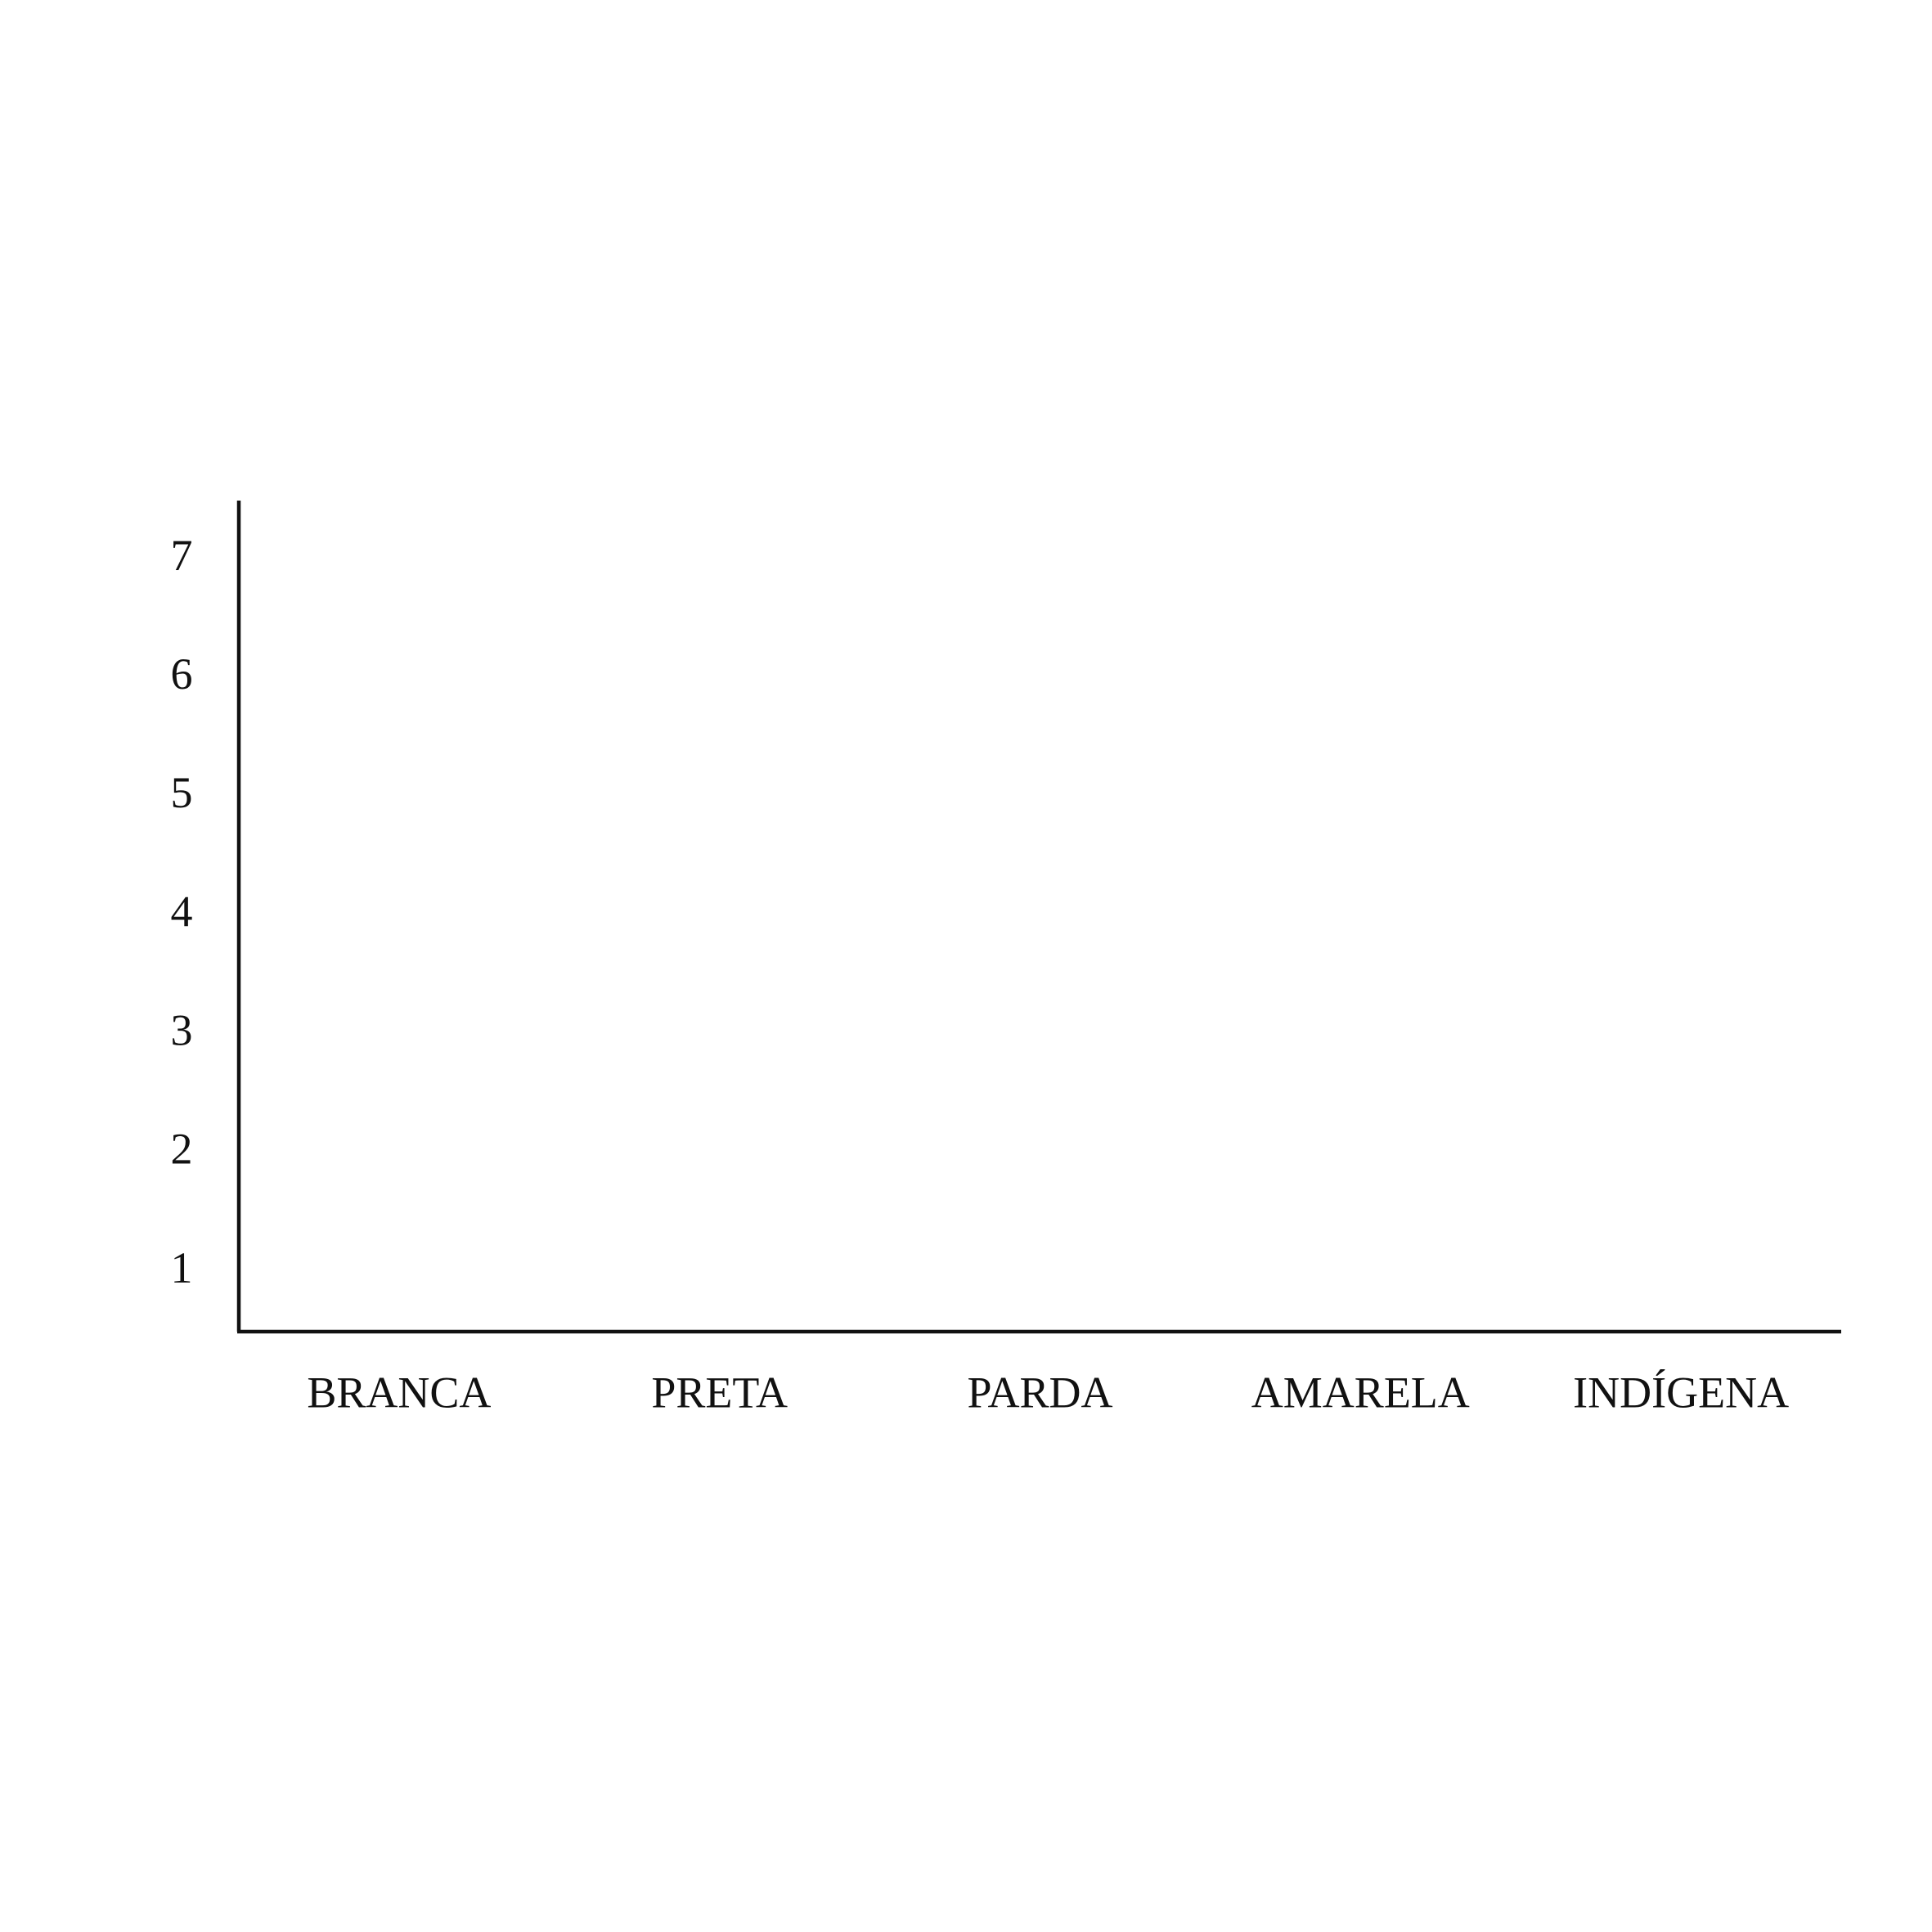 The width and height of the screenshot is (1932, 1932). What do you see at coordinates (720, 1393) in the screenshot?
I see `x-tick-label: PRETA` at bounding box center [720, 1393].